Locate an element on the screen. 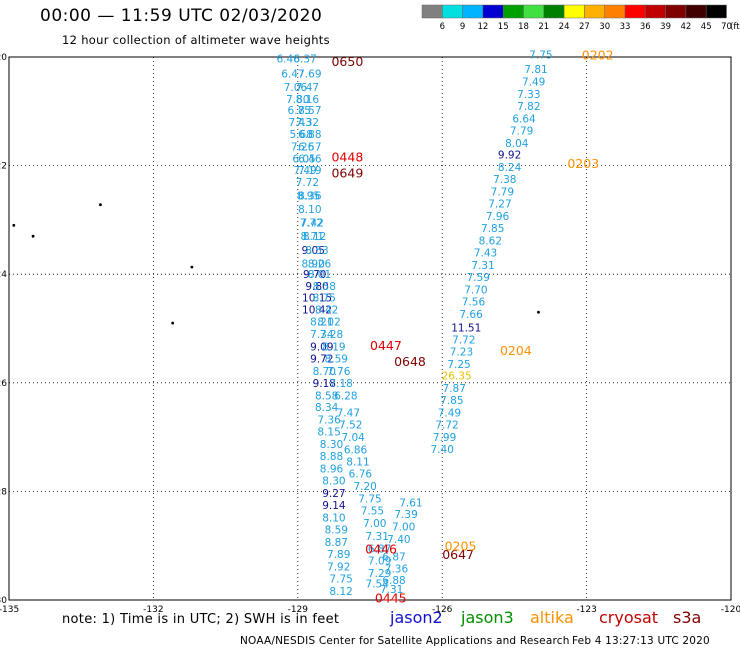  y-tick-label: 20 is located at coordinates (3, 58).